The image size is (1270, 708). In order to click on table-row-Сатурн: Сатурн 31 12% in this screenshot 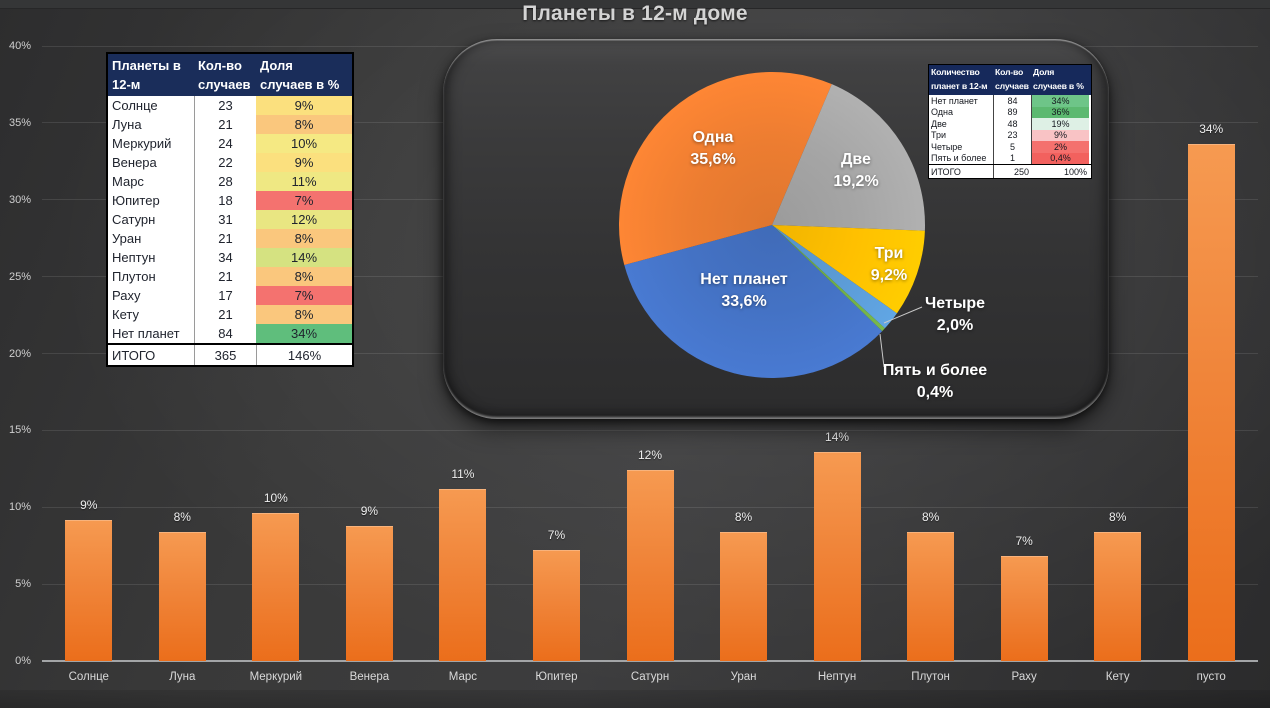, I will do `click(230, 219)`.